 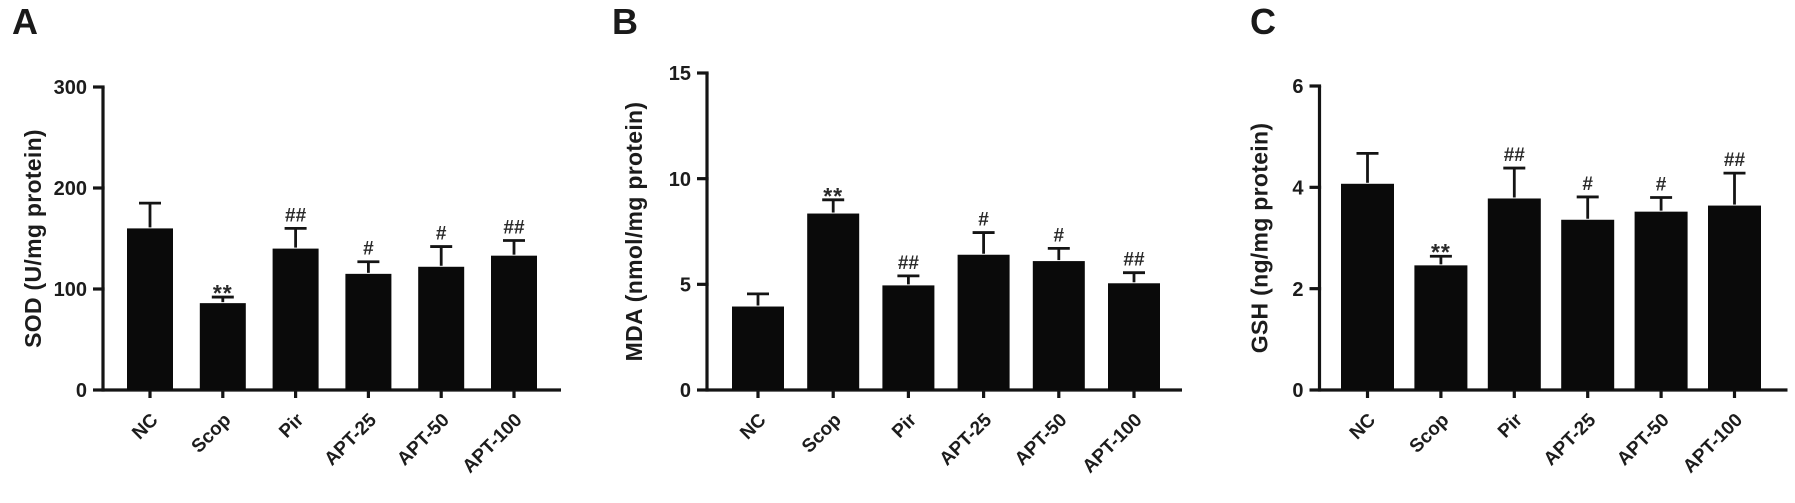 What do you see at coordinates (33, 238) in the screenshot?
I see `y-axis-title: SOD (U/mg protein)` at bounding box center [33, 238].